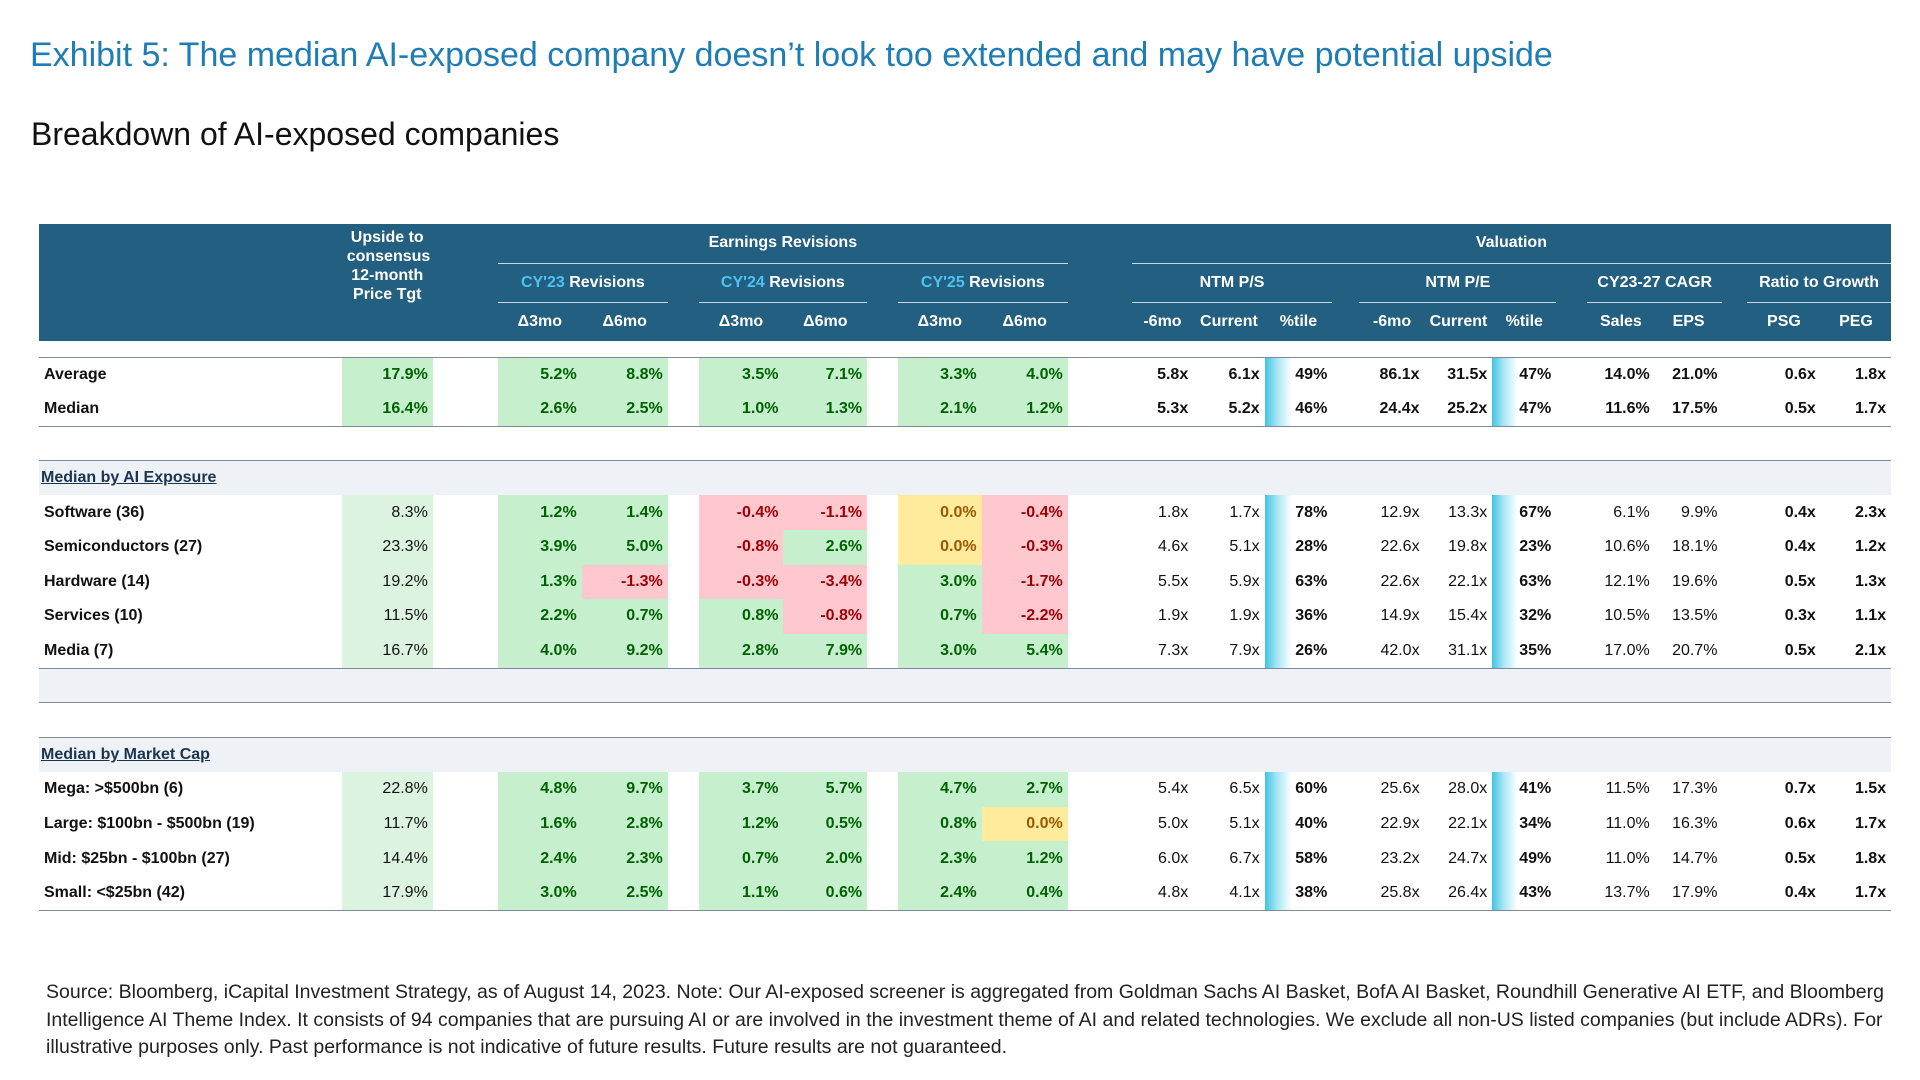  What do you see at coordinates (939, 512) in the screenshot?
I see `value-cell: 0.0%` at bounding box center [939, 512].